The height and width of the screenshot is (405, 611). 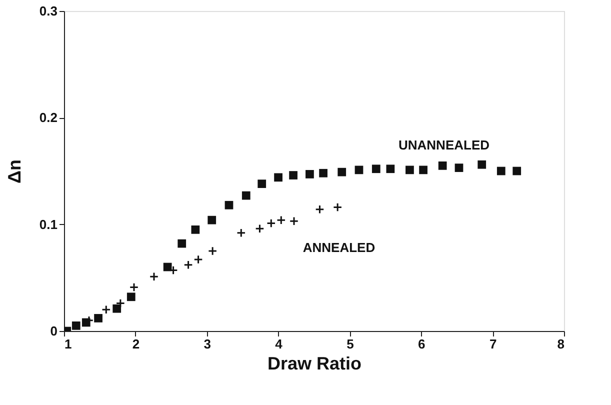 What do you see at coordinates (48, 118) in the screenshot?
I see `y-tick-label: 0.2` at bounding box center [48, 118].